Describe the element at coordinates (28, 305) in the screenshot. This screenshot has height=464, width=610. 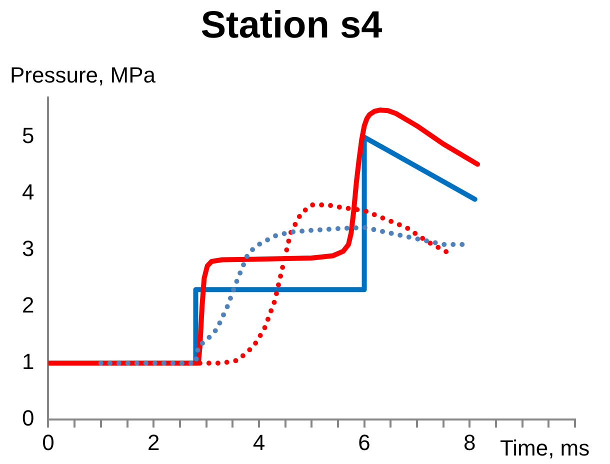
I see `y-tick-label: 2` at that location.